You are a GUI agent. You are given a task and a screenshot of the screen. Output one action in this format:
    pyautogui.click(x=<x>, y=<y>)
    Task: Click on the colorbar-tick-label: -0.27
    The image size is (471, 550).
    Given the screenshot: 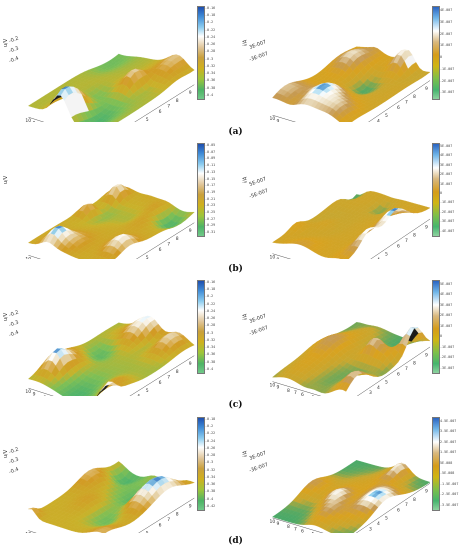 What is the action you would take?
    pyautogui.click(x=210, y=218)
    